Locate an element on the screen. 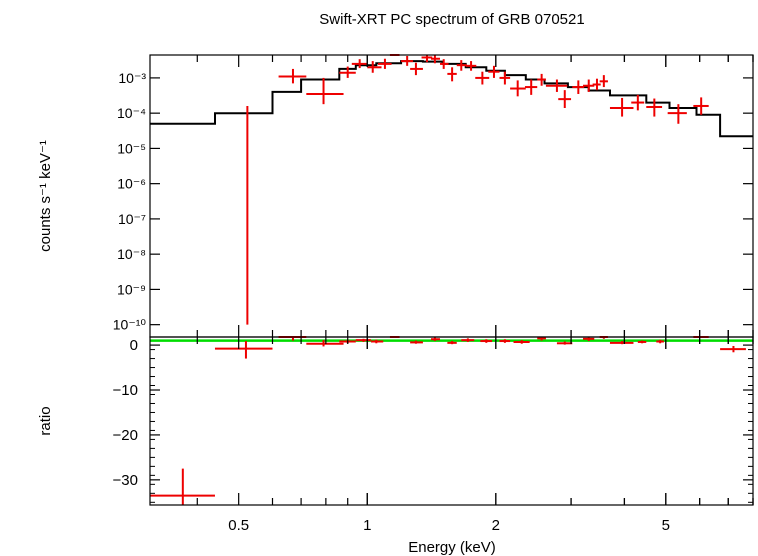 This screenshot has width=758, height=556. chart-title: Swift-XRT PC spectrum of GRB 070521 is located at coordinates (451, 19).